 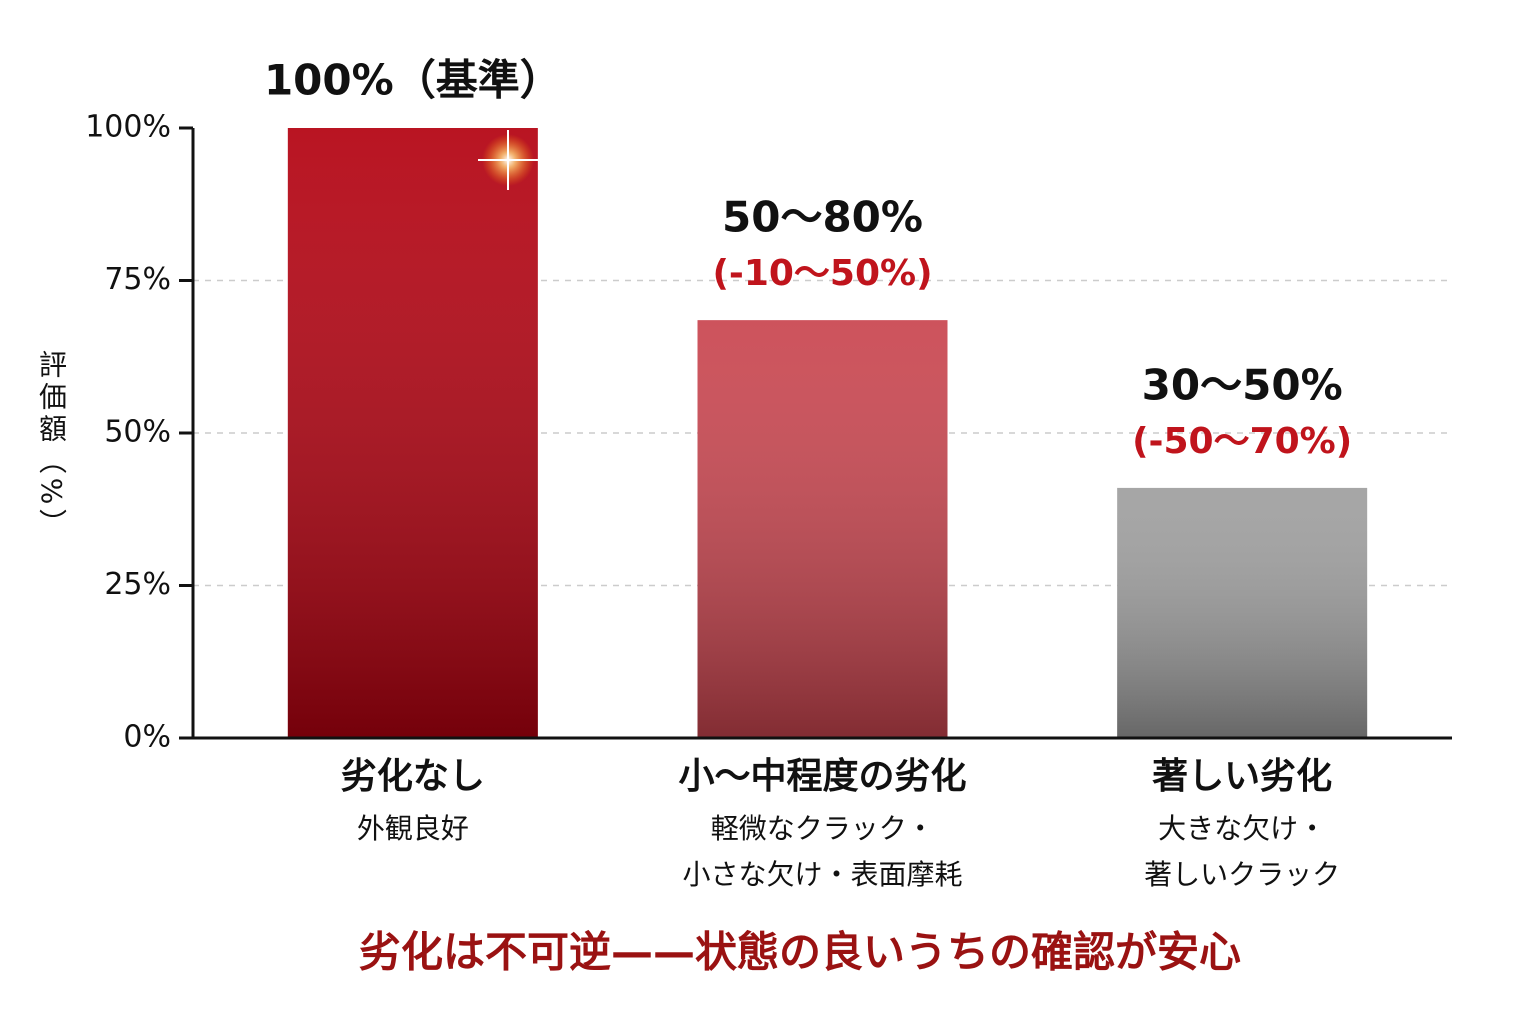 What do you see at coordinates (51, 444) in the screenshot?
I see `y-axis-label: 評価額（%）` at bounding box center [51, 444].